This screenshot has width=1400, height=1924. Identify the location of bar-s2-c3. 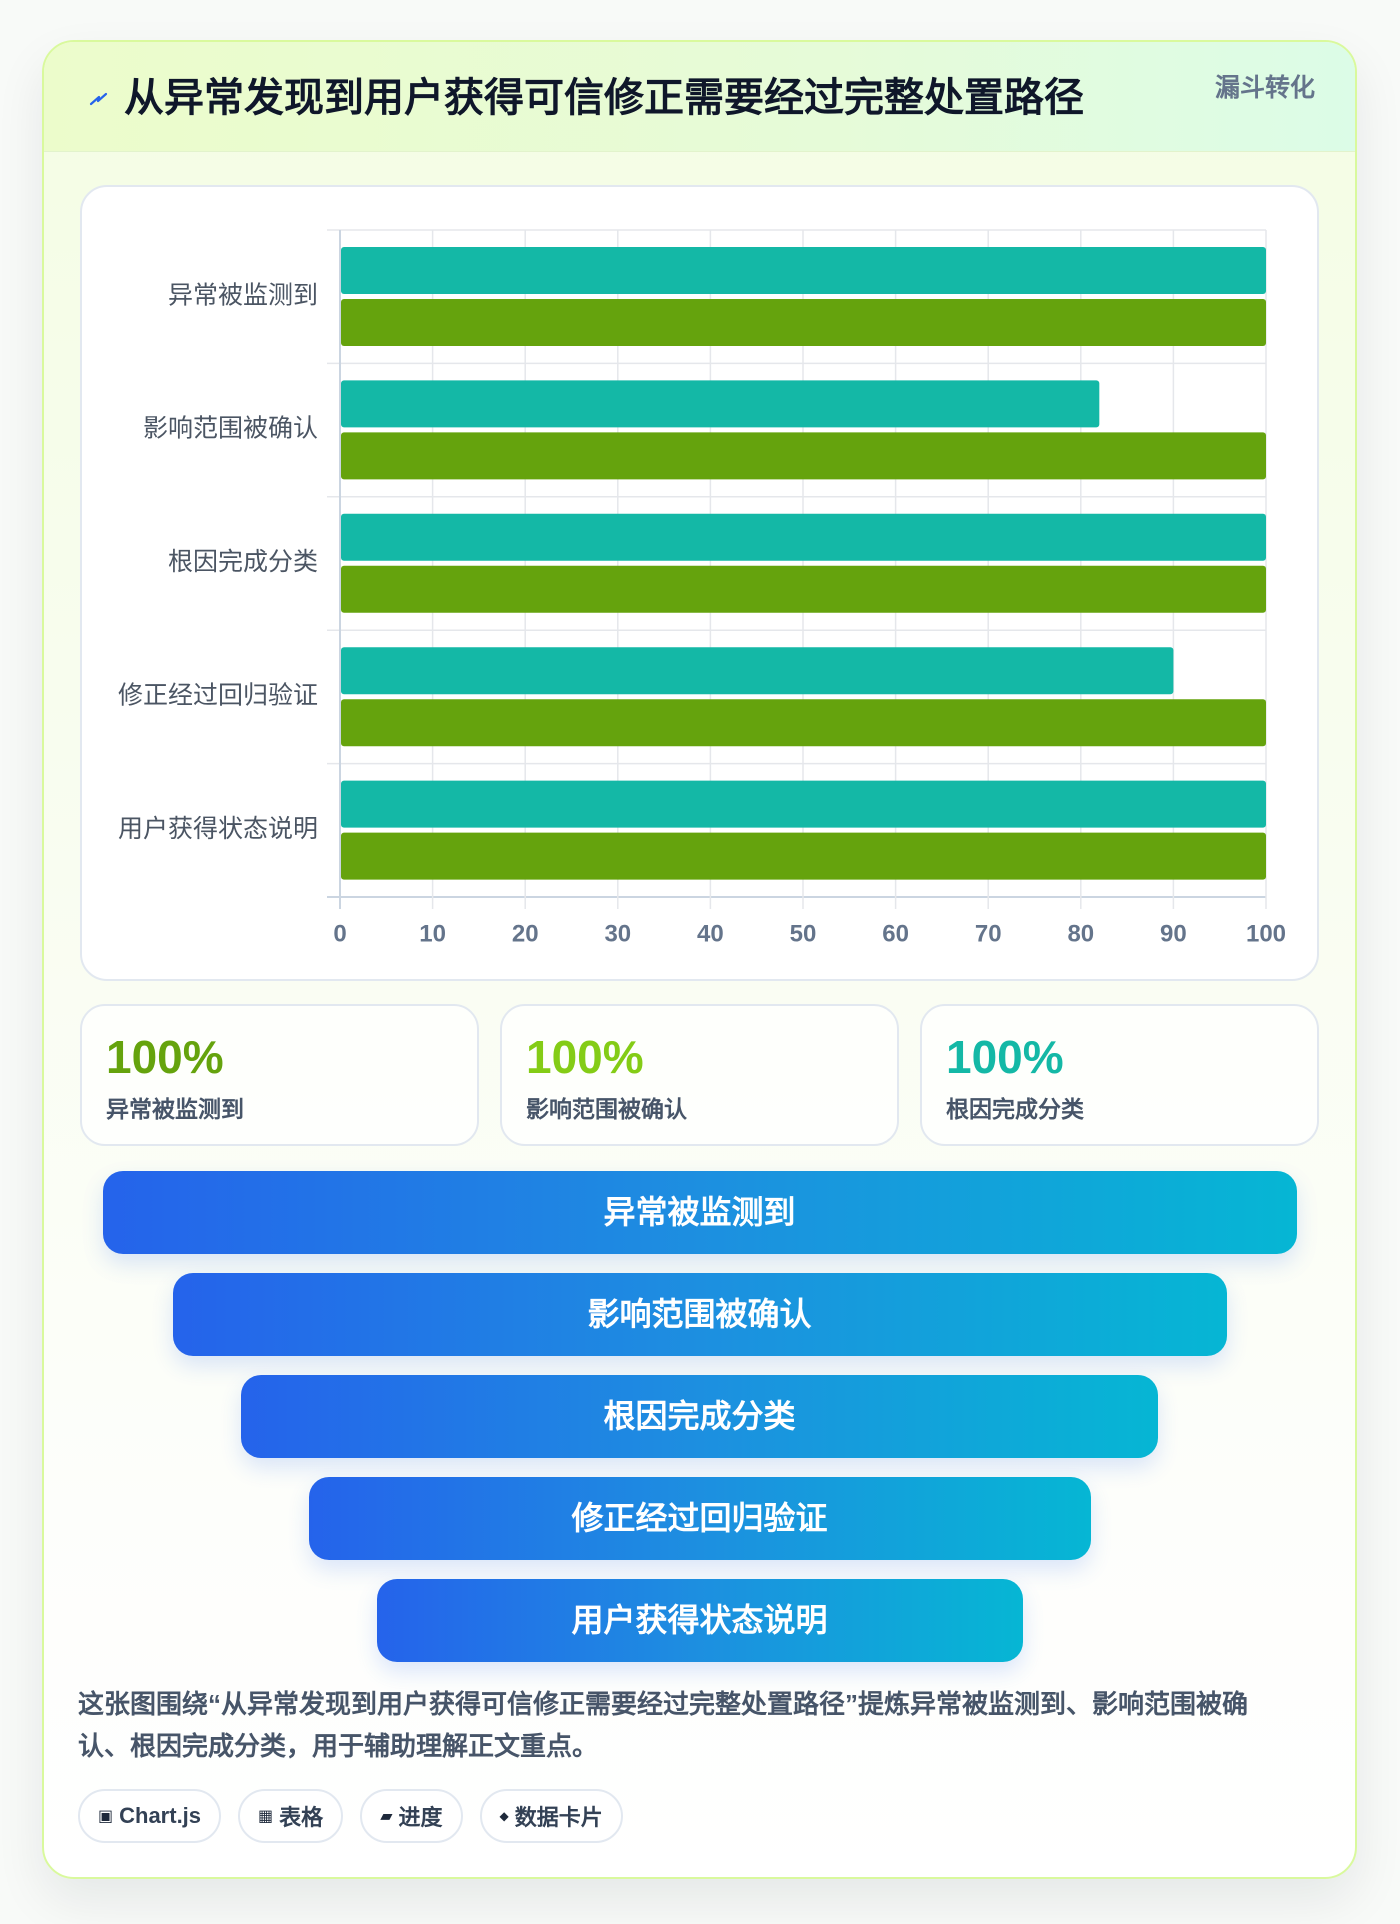
(803, 589).